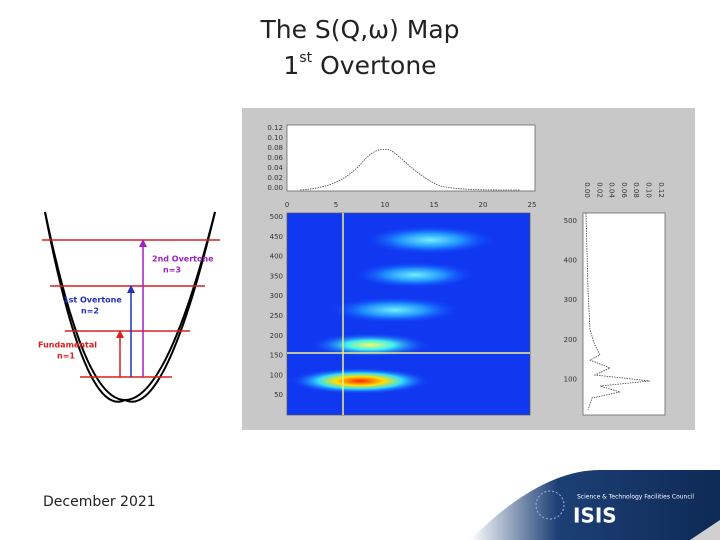 This screenshot has height=540, width=720. What do you see at coordinates (278, 395) in the screenshot?
I see `main-y-tick-label: 50` at bounding box center [278, 395].